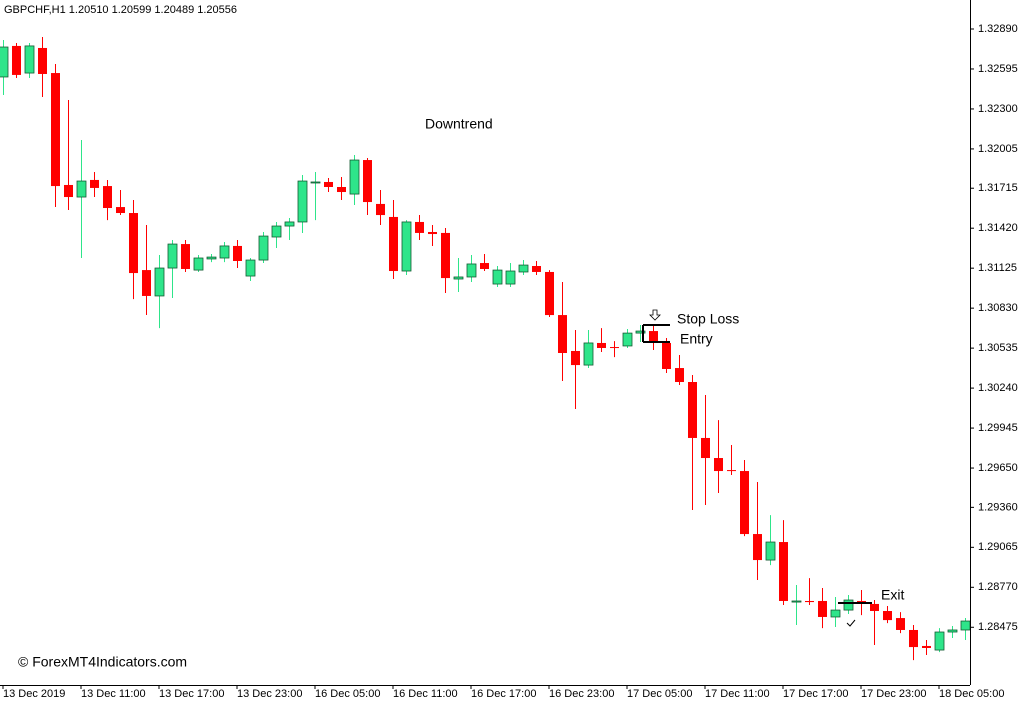 The image size is (1024, 705). Describe the element at coordinates (998, 109) in the screenshot. I see `y-tick-label: 1.32300` at that location.